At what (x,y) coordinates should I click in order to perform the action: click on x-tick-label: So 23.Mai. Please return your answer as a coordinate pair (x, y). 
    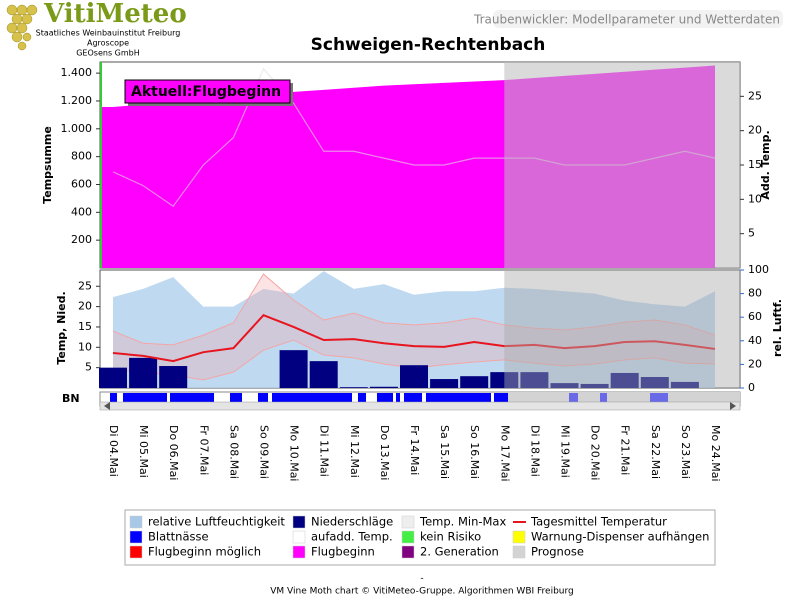
    Looking at the image, I should click on (685, 452).